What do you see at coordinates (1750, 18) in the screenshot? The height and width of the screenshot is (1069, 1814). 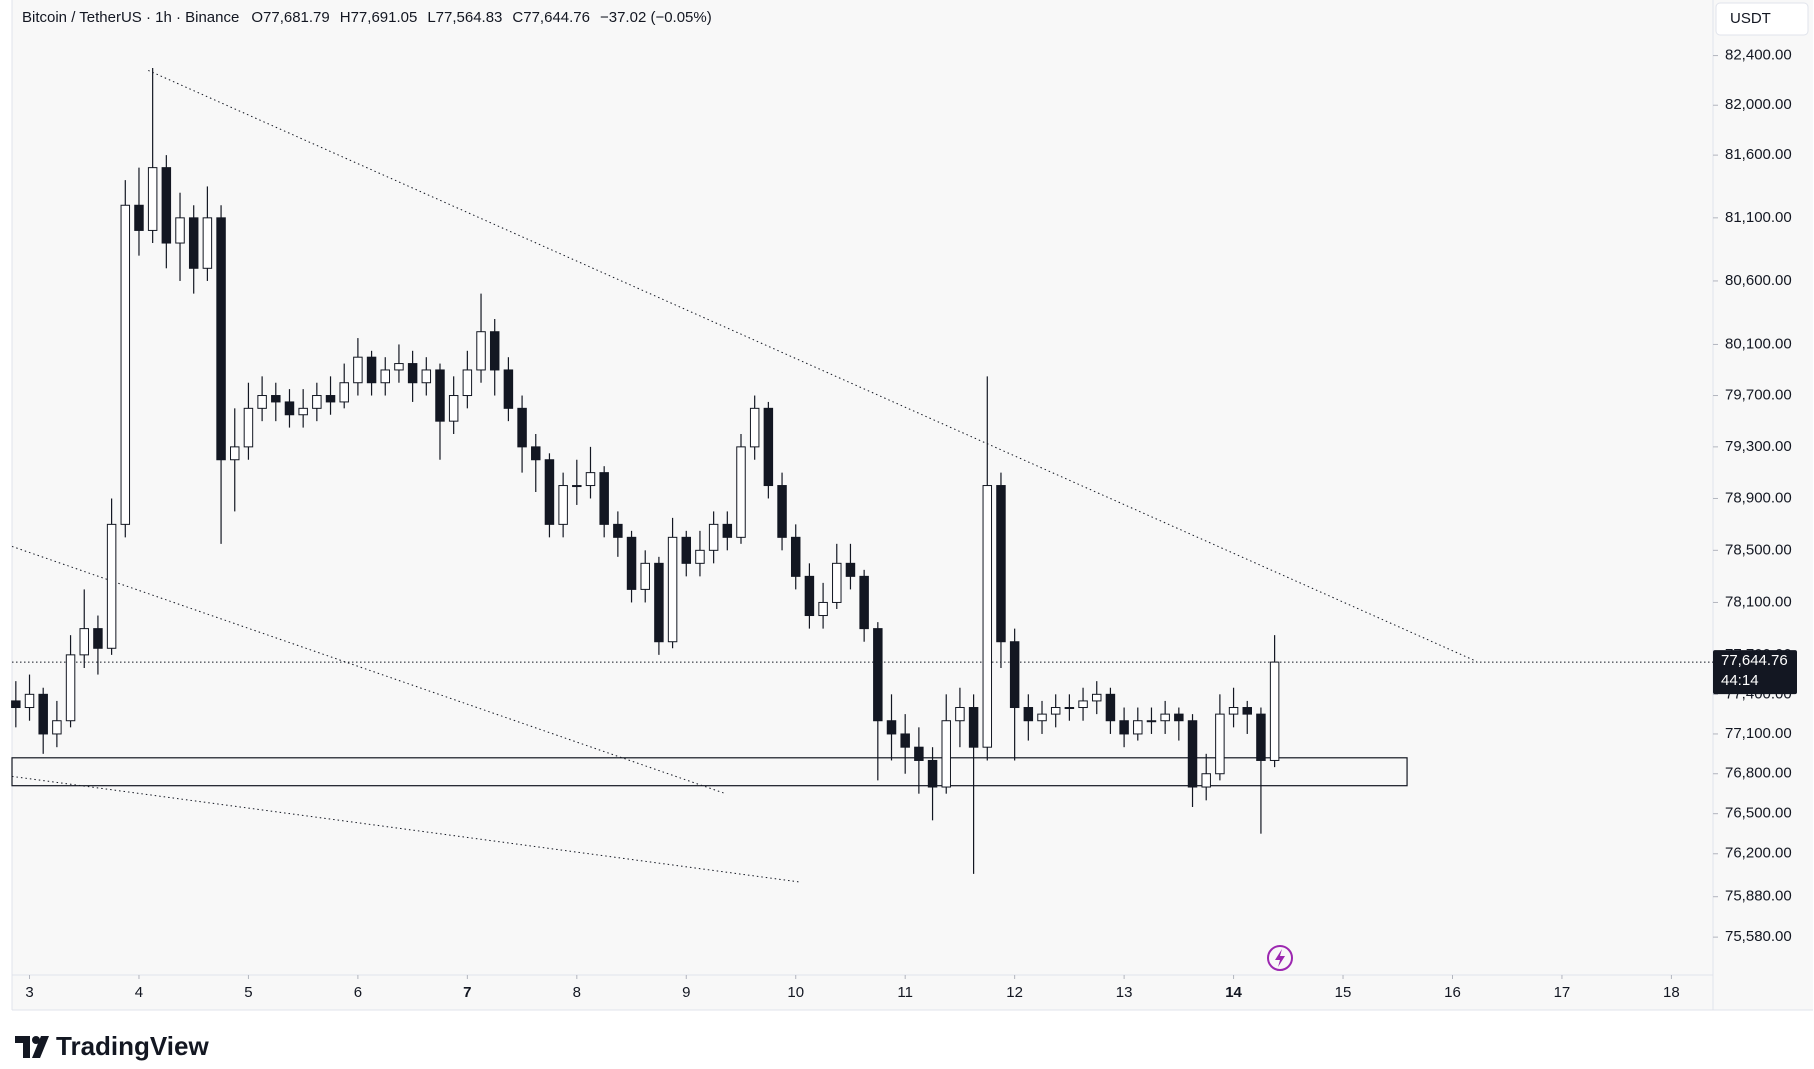 I see `currency: USDT` at bounding box center [1750, 18].